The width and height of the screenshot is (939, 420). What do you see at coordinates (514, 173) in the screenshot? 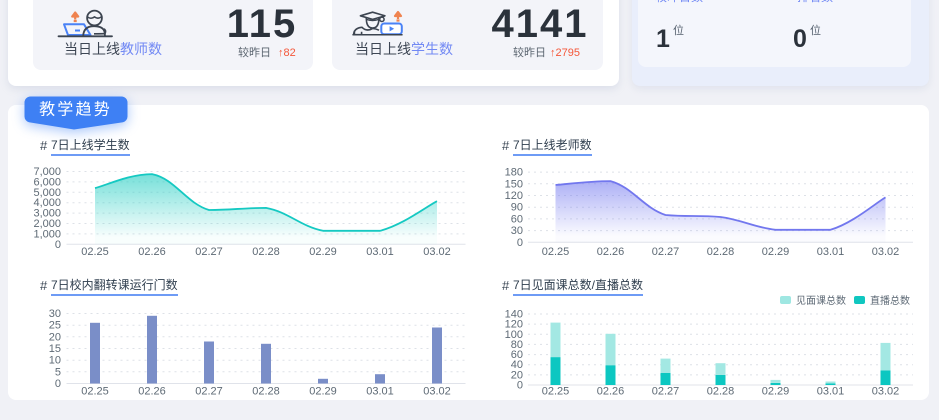
I see `svg-text: 180` at bounding box center [514, 173].